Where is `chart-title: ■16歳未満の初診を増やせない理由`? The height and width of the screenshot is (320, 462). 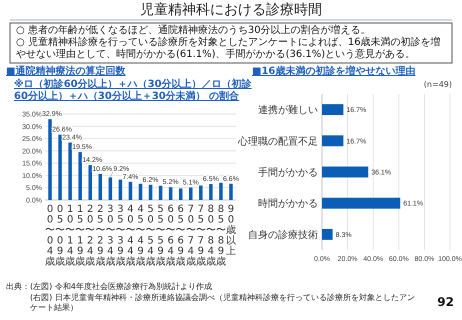
chart-title: ■16歳未満の初診を増やせない理由 is located at coordinates (334, 72).